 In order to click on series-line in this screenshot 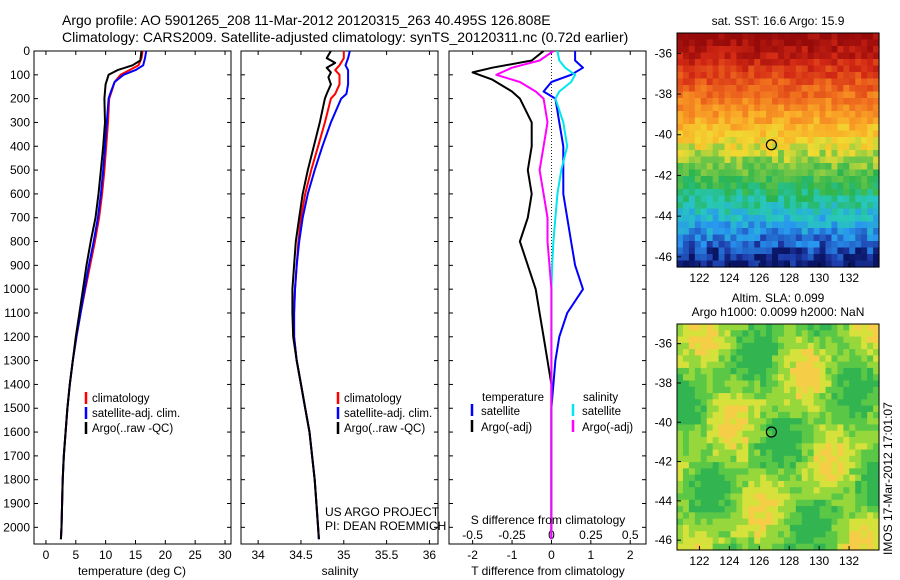, I will do `click(101, 295)`.